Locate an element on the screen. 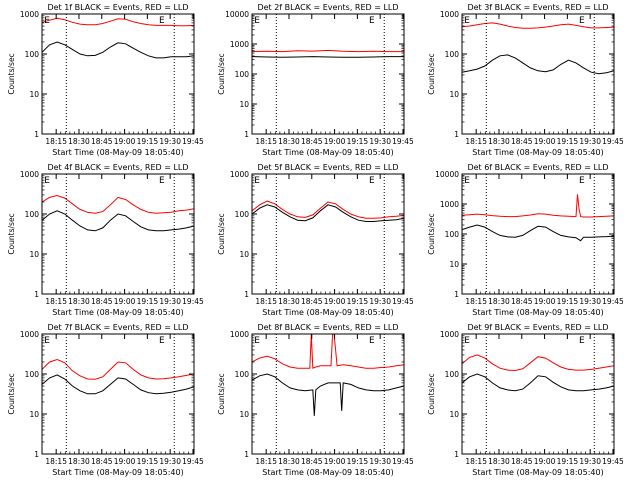 This screenshot has width=640, height=480. panel-title: Det 3f BLACK = Events, RED = LLD is located at coordinates (537, 7).